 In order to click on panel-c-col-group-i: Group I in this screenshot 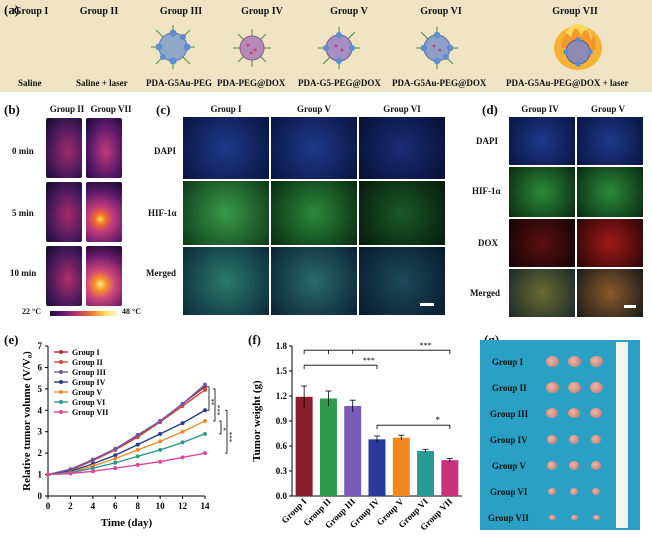, I will do `click(226, 109)`.